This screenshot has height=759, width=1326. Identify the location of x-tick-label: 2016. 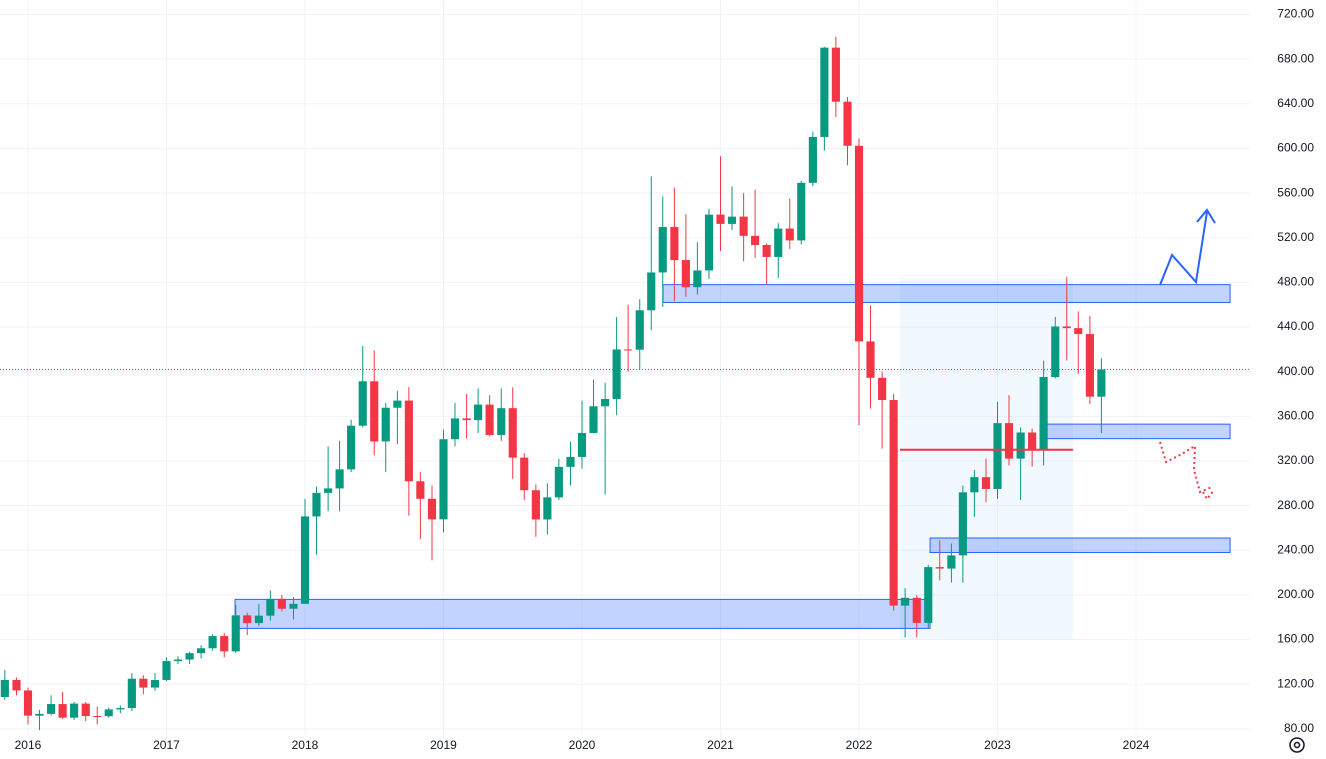
(28, 745).